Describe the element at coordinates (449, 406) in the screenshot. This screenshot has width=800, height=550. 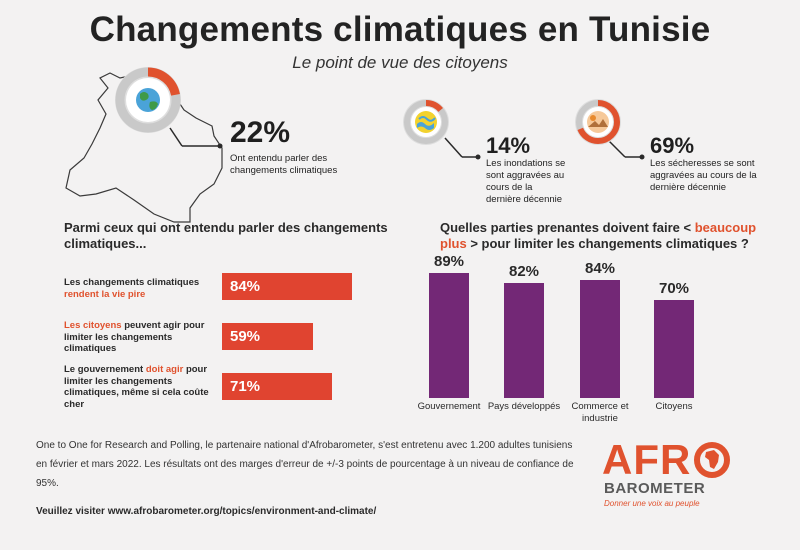
I see `vbar-category-1: Gouvernement` at that location.